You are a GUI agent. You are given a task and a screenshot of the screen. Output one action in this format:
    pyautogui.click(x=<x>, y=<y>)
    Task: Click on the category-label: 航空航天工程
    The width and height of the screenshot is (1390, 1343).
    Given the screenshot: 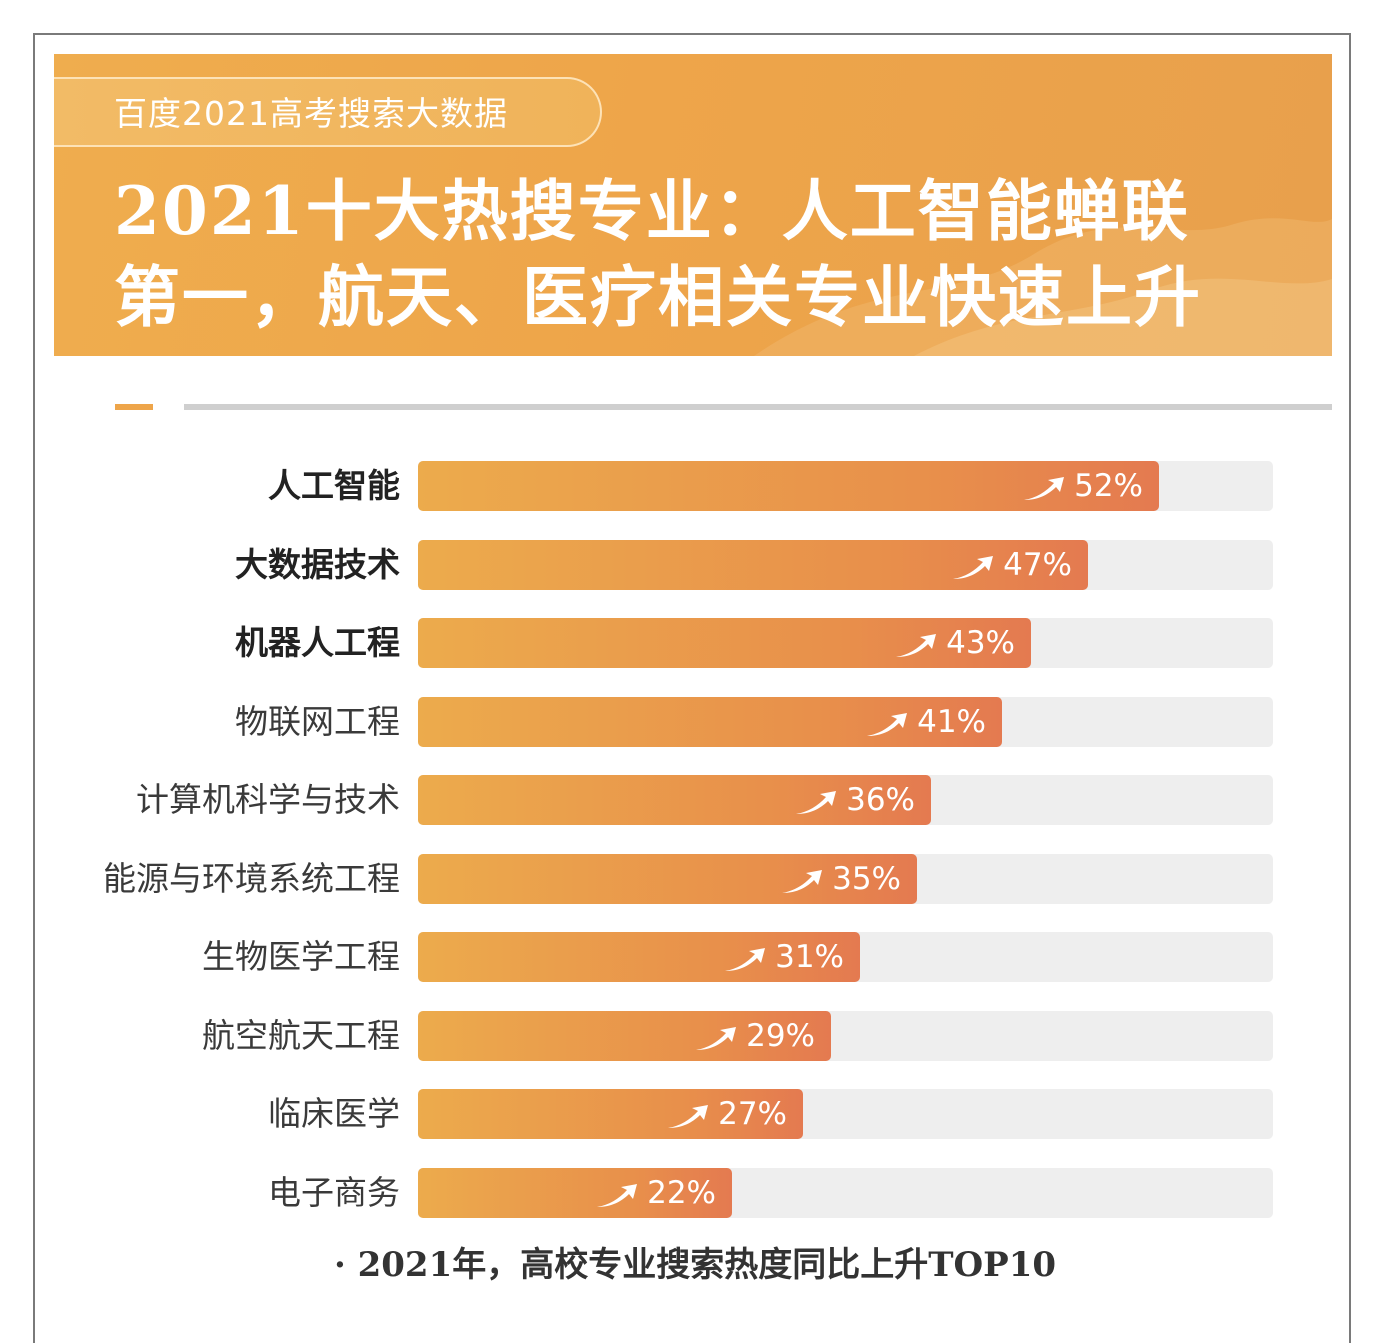 What is the action you would take?
    pyautogui.click(x=301, y=1035)
    